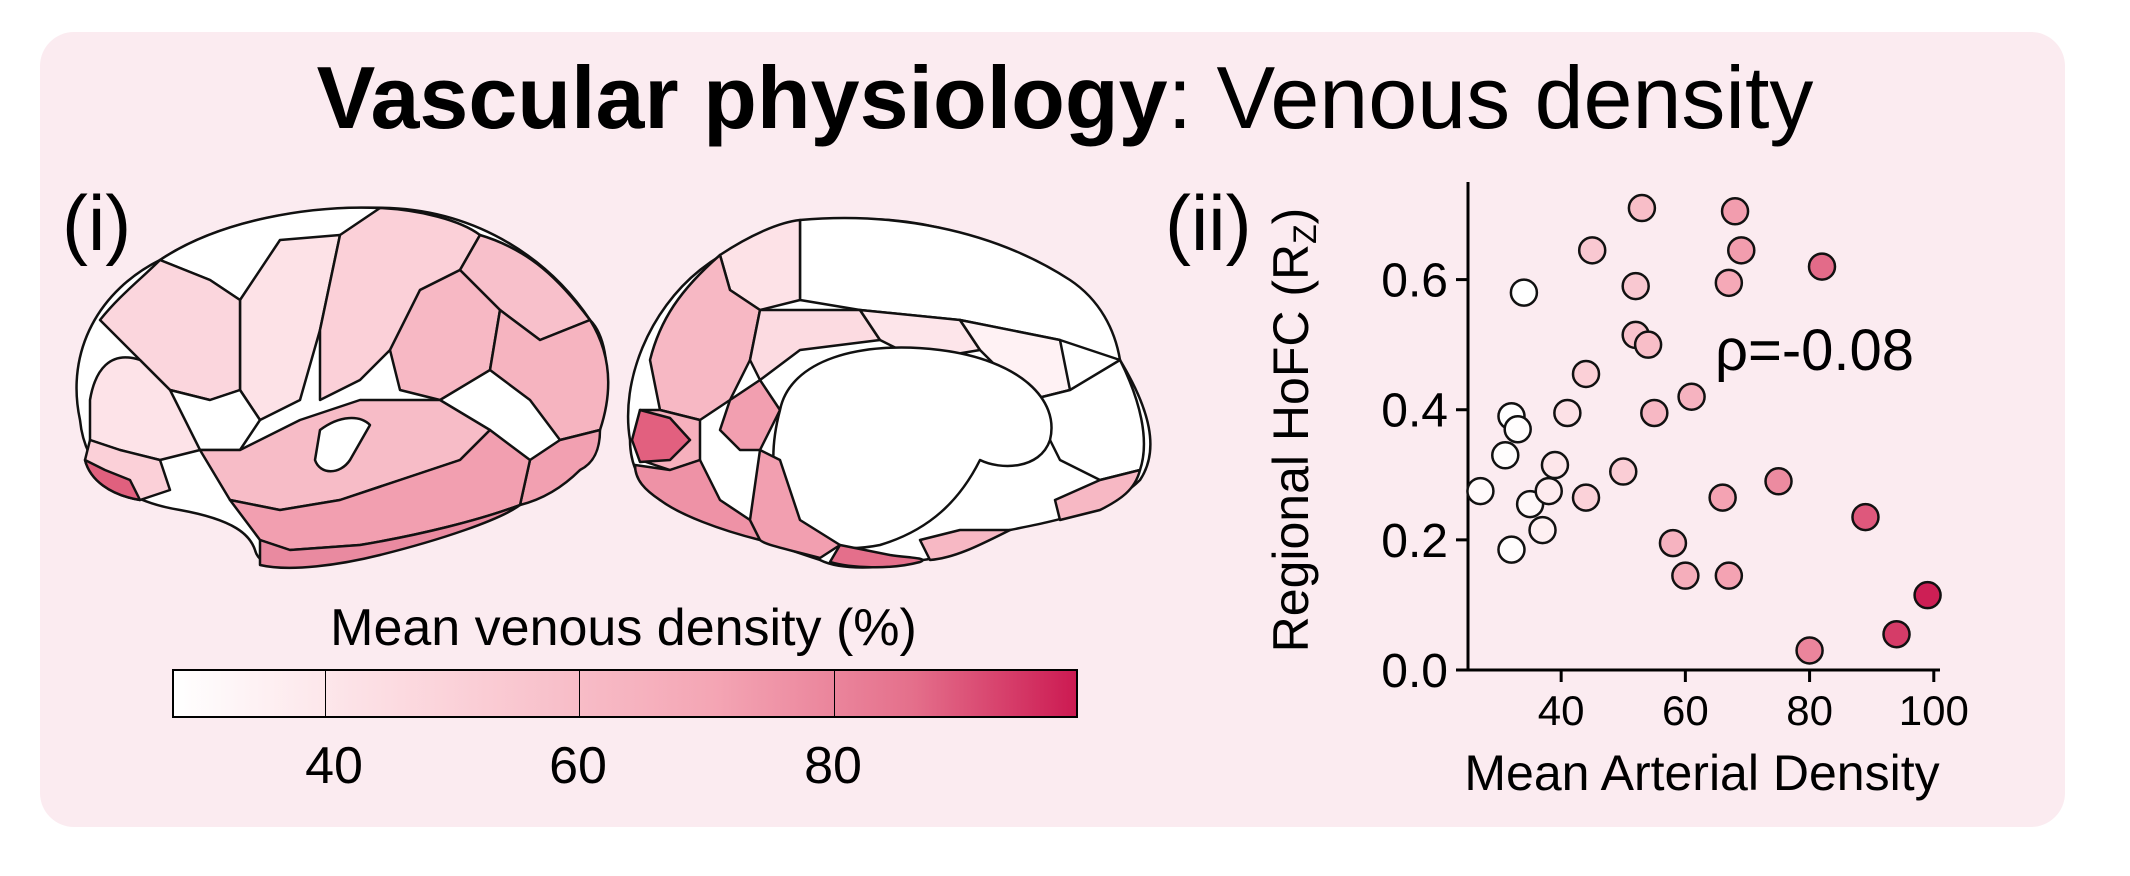  Describe the element at coordinates (390, 536) in the screenshot. I see `region-inferior-temporal` at that location.